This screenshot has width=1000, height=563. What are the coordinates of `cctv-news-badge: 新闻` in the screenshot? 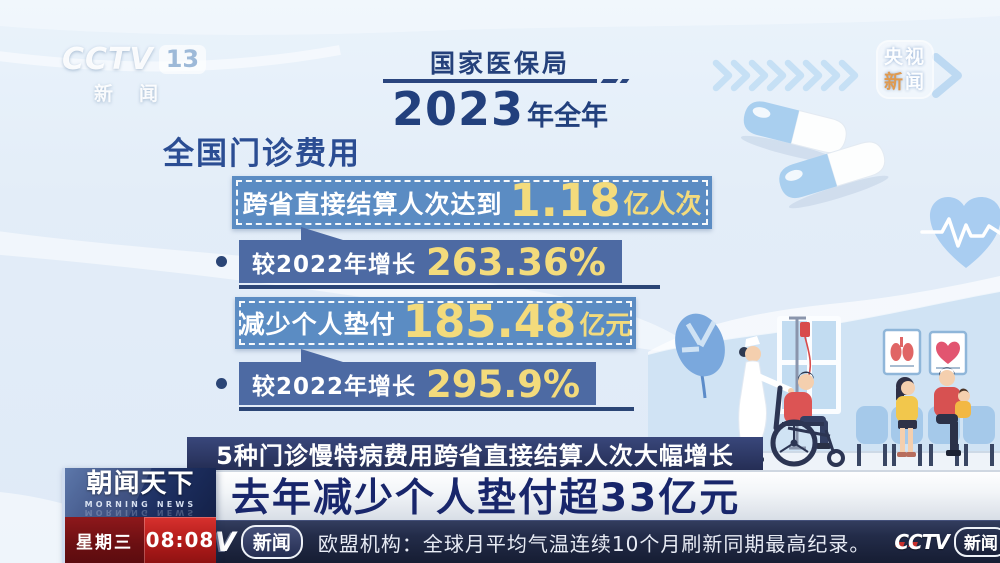 It's located at (976, 542).